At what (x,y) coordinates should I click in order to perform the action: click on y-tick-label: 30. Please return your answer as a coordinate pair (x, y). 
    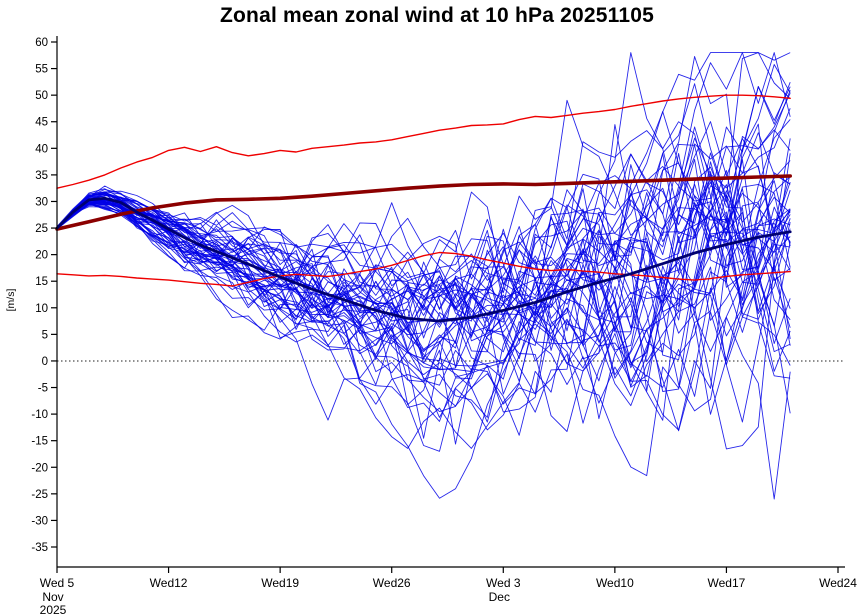
    Looking at the image, I should click on (41, 202).